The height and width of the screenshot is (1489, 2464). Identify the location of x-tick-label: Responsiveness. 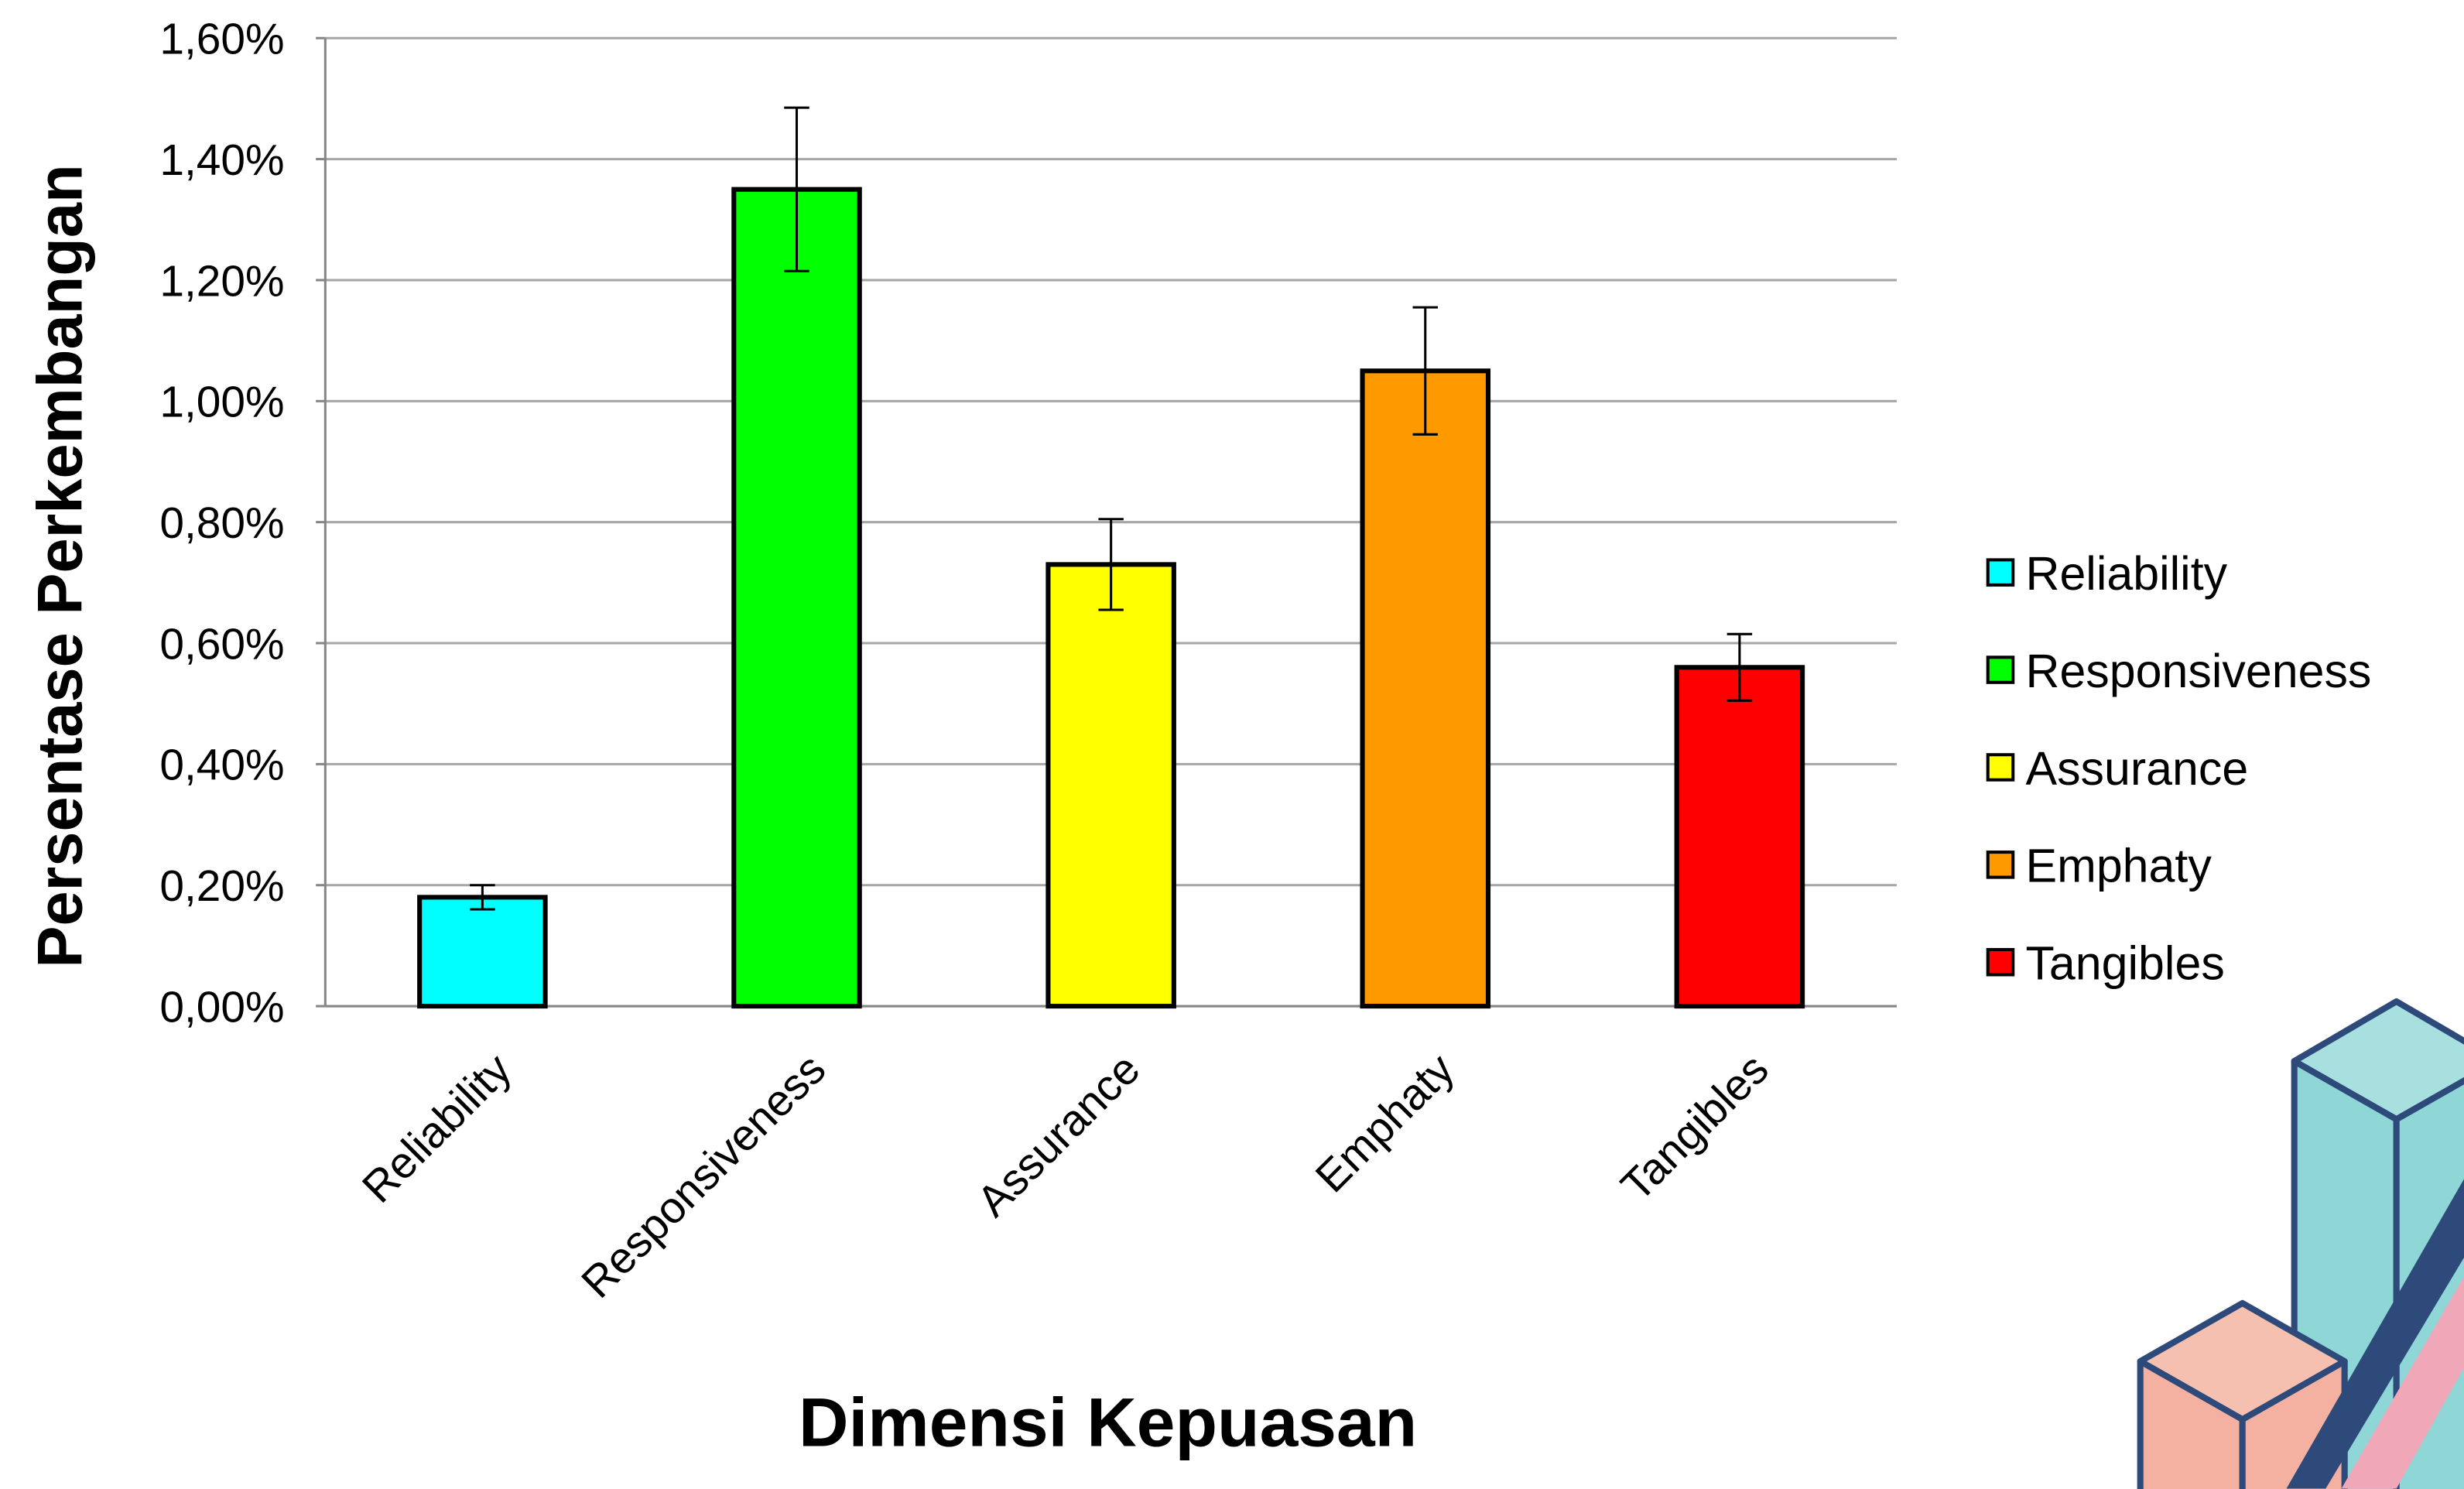
(704, 1176).